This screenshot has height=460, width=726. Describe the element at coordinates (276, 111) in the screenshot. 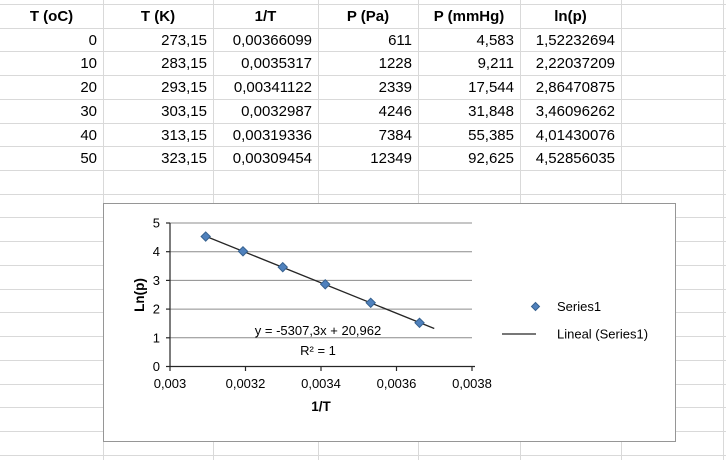

I see `table-cell: 0,0032987` at that location.